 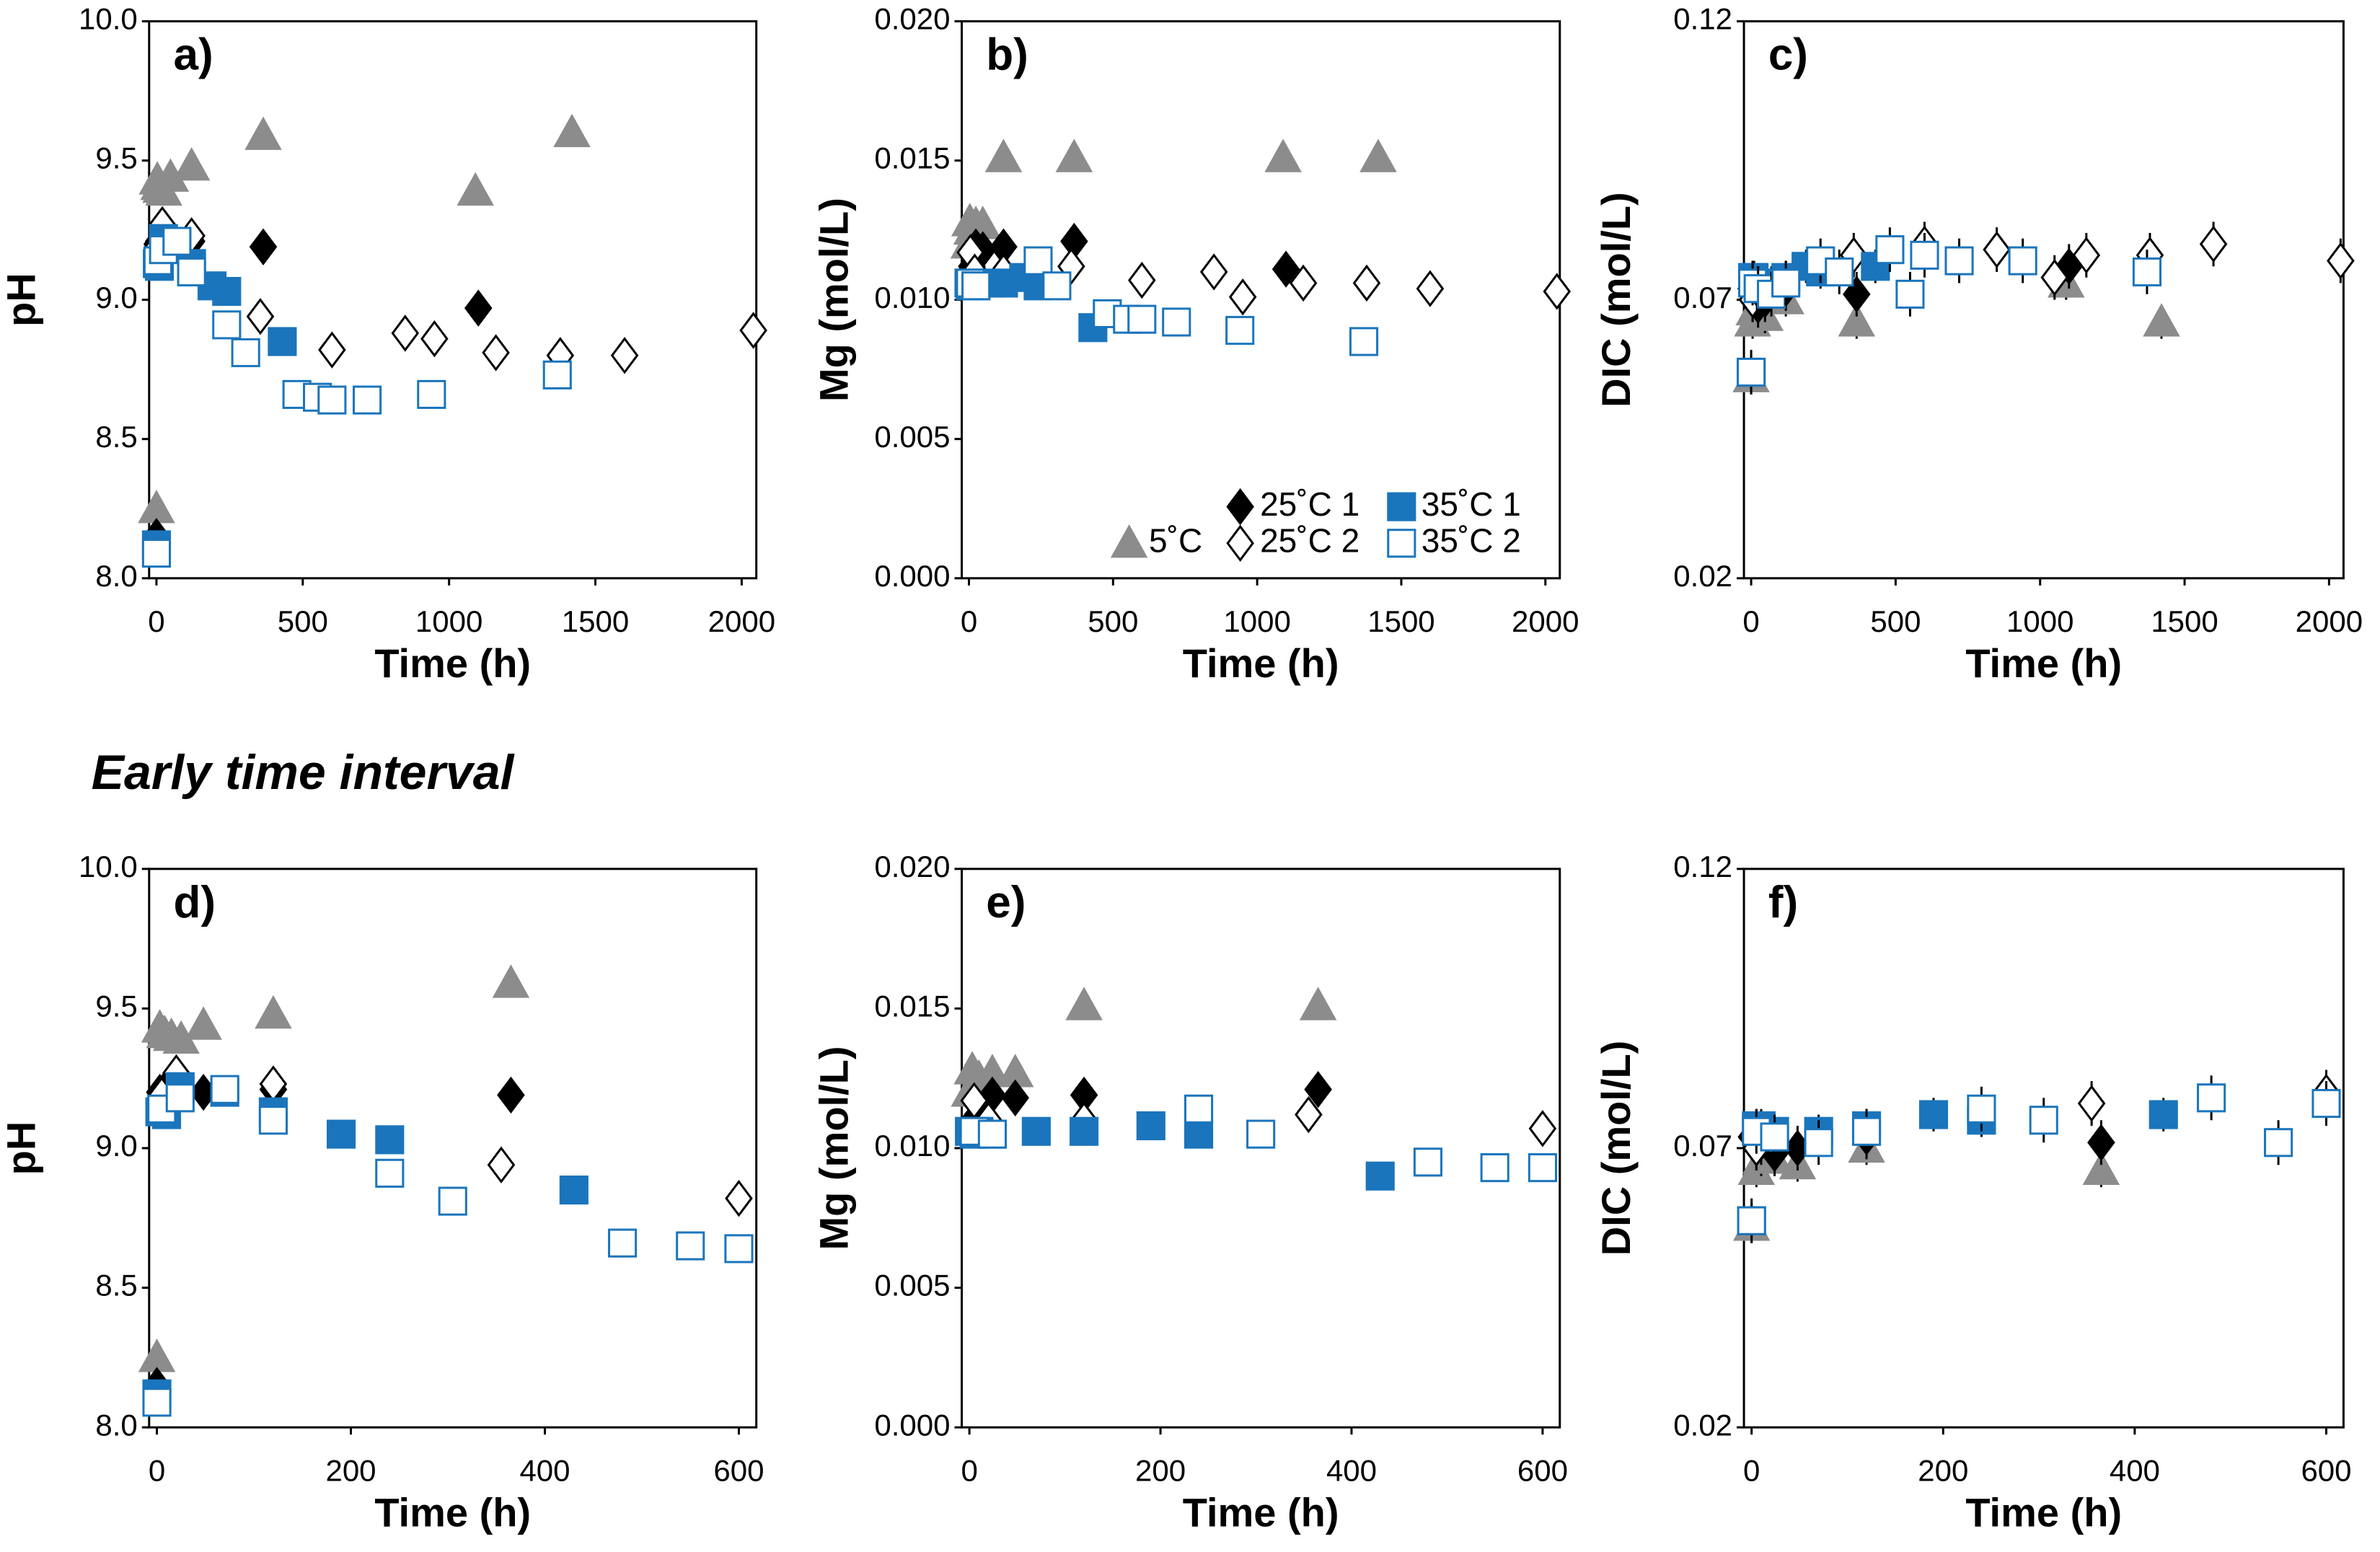 I want to click on legend-label: 35˚C 1, so click(x=1471, y=504).